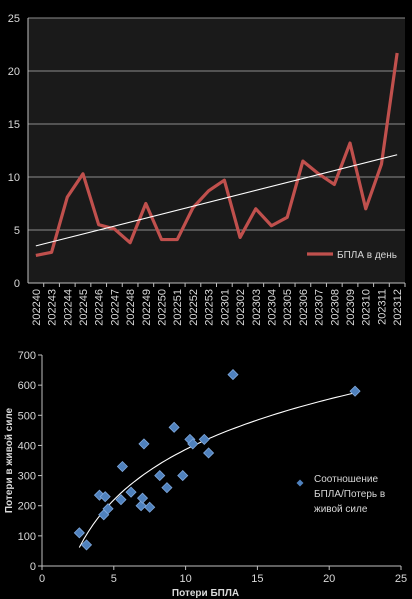 The width and height of the screenshot is (412, 599). Describe the element at coordinates (178, 307) in the screenshot. I see `x-tick-label: 202251` at that location.